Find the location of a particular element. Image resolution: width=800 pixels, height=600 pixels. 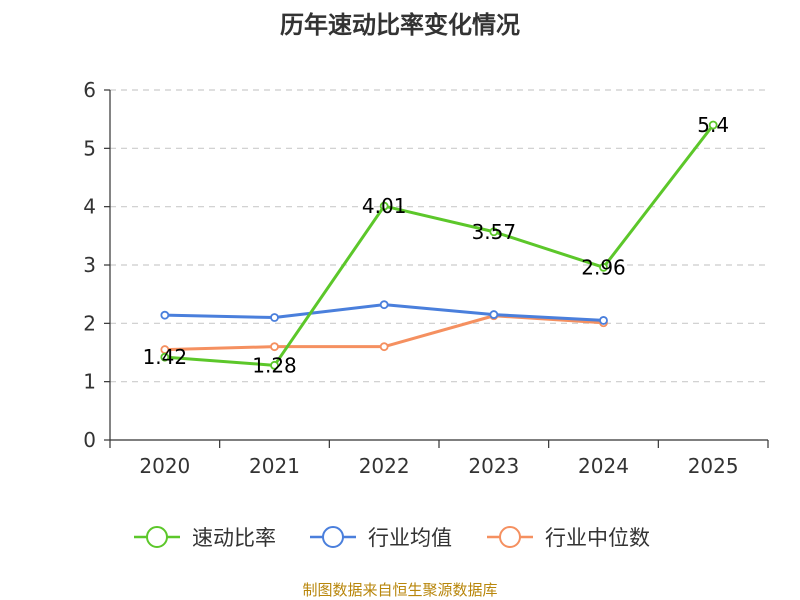

legend-item-0: 速动比率 is located at coordinates (205, 538).